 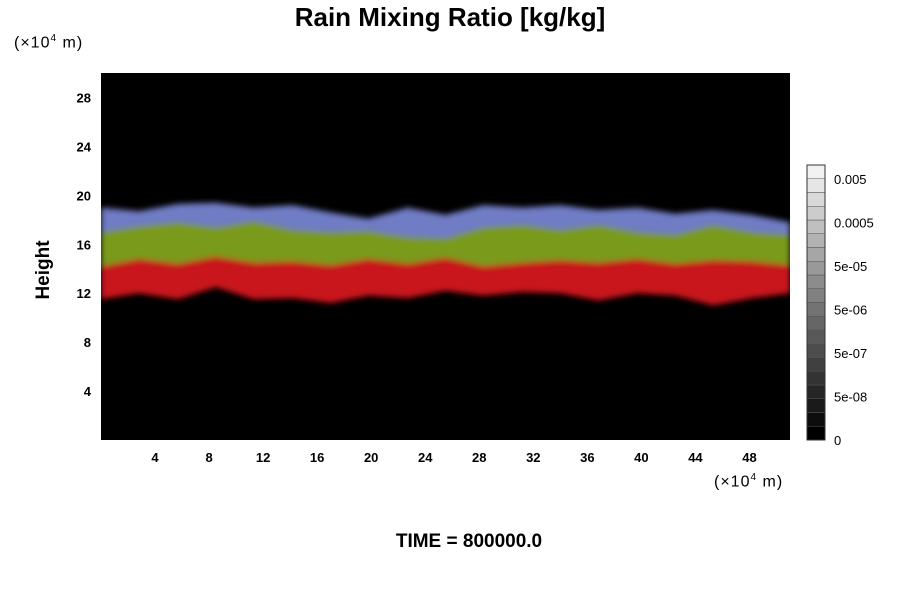 I want to click on x-axis-unit-suffix: m, so click(x=767, y=482).